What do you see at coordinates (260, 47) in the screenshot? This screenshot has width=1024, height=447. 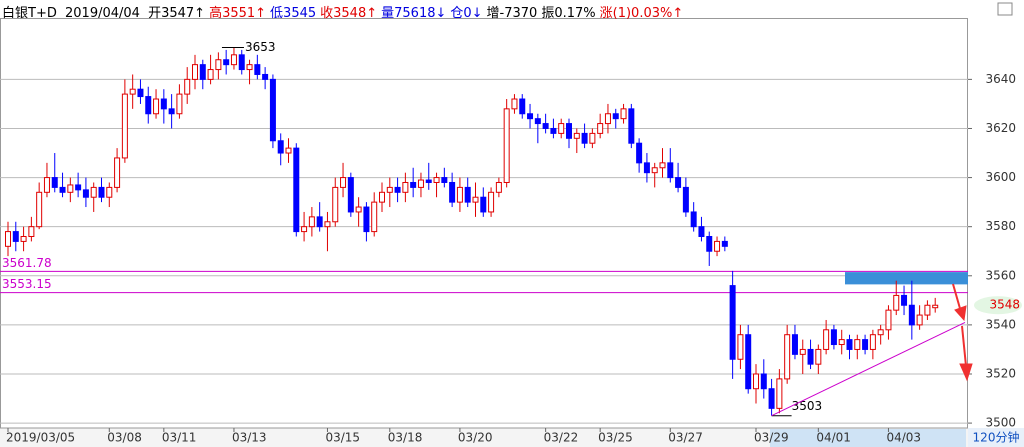 I see `peak-label: 3653` at bounding box center [260, 47].